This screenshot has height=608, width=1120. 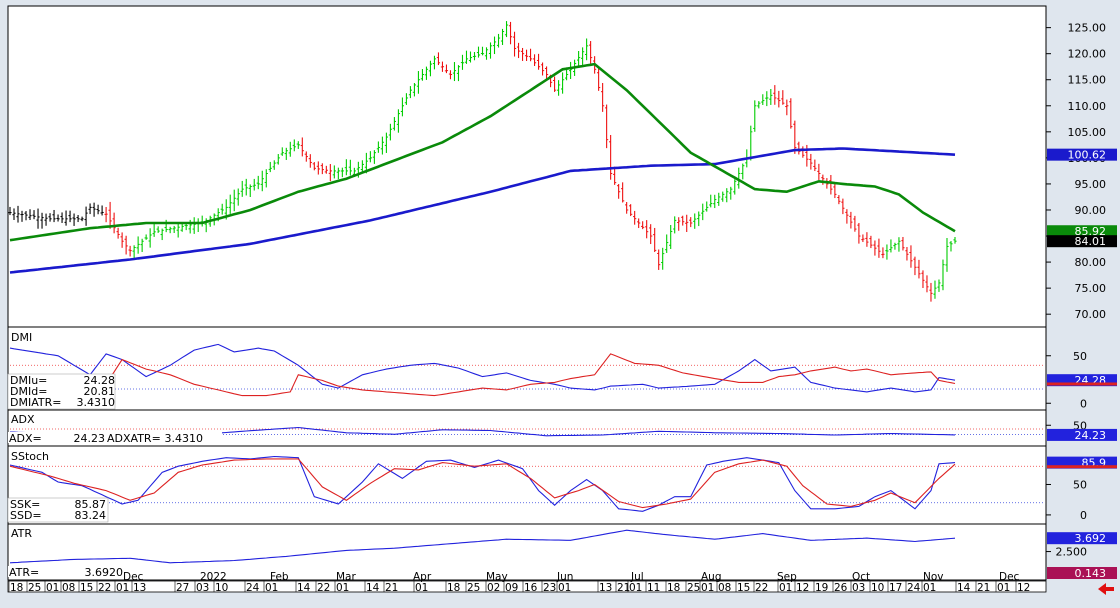 What do you see at coordinates (391, 588) in the screenshot?
I see `time-axis-day-label: 21` at bounding box center [391, 588].